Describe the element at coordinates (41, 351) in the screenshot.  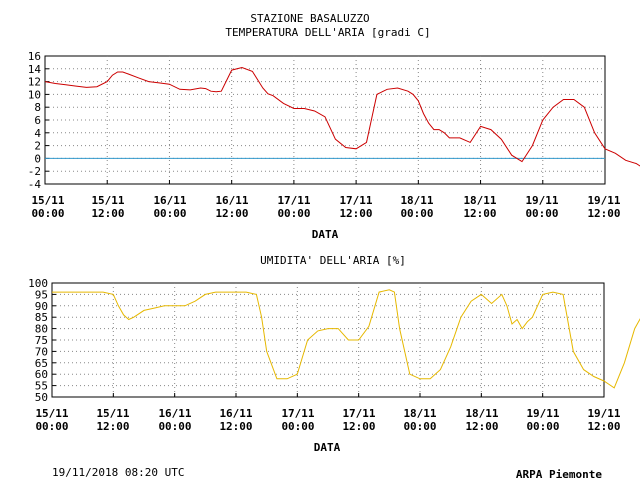
I see `humidity-y-tick-label: 70` at that location.